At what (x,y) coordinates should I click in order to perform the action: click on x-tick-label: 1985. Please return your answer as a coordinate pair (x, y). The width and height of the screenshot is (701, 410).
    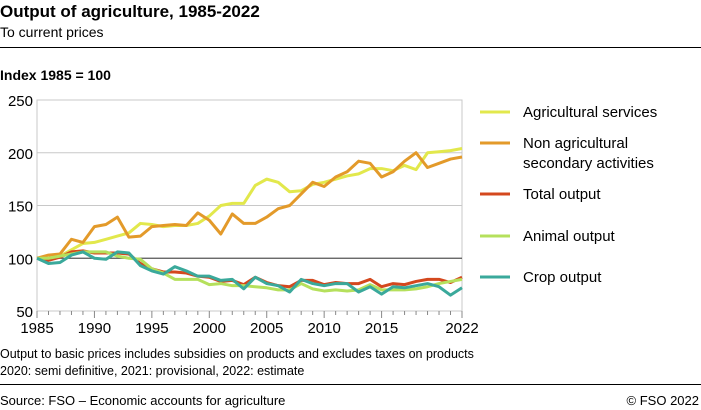
    Looking at the image, I should click on (36, 328).